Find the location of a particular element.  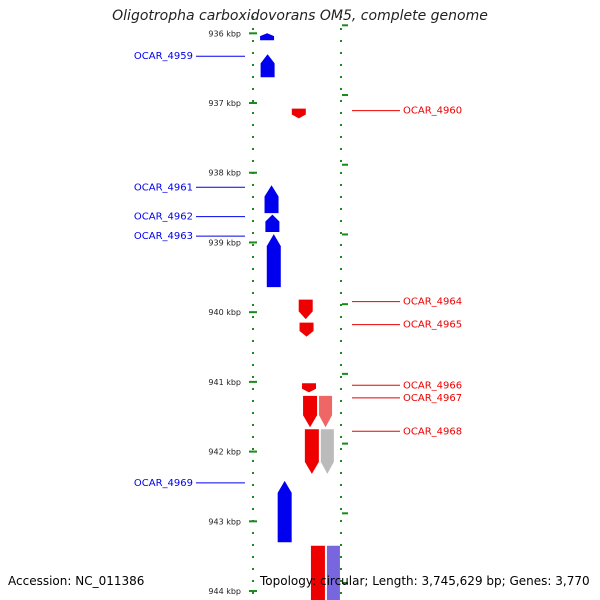

gene-label: OCAR_4960 is located at coordinates (432, 111).